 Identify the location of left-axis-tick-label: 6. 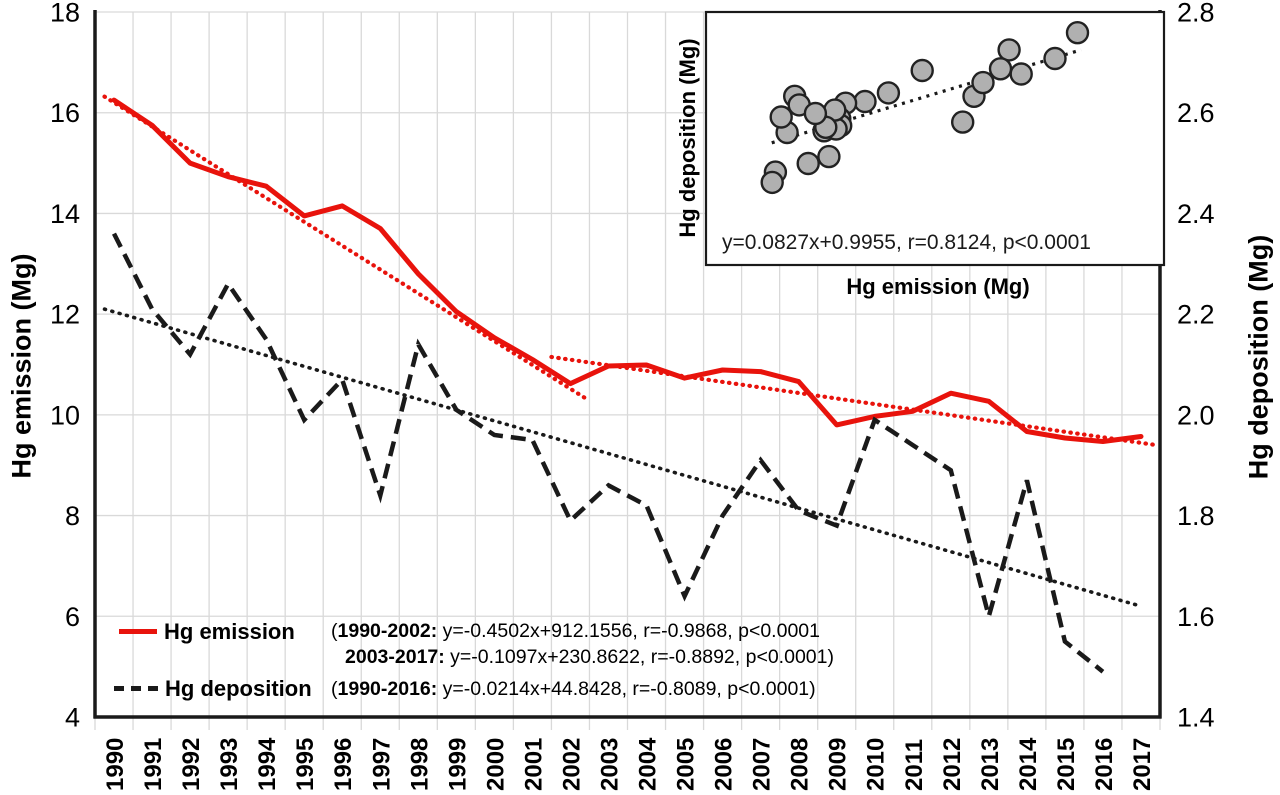
(72, 617).